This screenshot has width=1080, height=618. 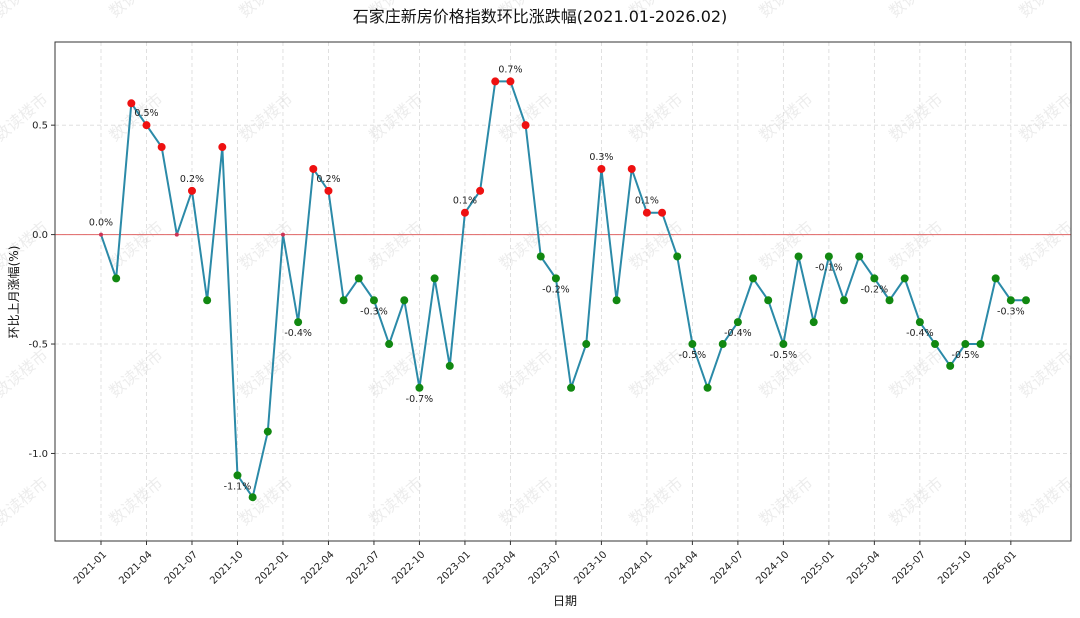 What do you see at coordinates (465, 201) in the screenshot?
I see `data-label: 0.1%` at bounding box center [465, 201].